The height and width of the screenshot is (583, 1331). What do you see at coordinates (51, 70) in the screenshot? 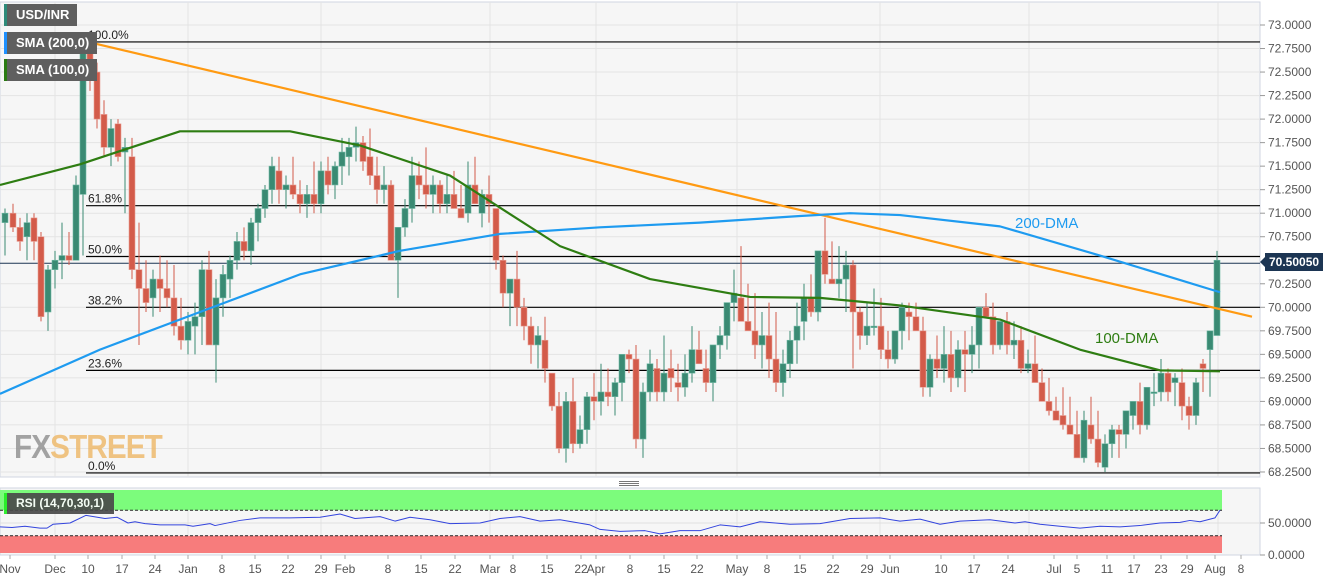
I see `legend-sma100: SMA (100,0)` at bounding box center [51, 70].